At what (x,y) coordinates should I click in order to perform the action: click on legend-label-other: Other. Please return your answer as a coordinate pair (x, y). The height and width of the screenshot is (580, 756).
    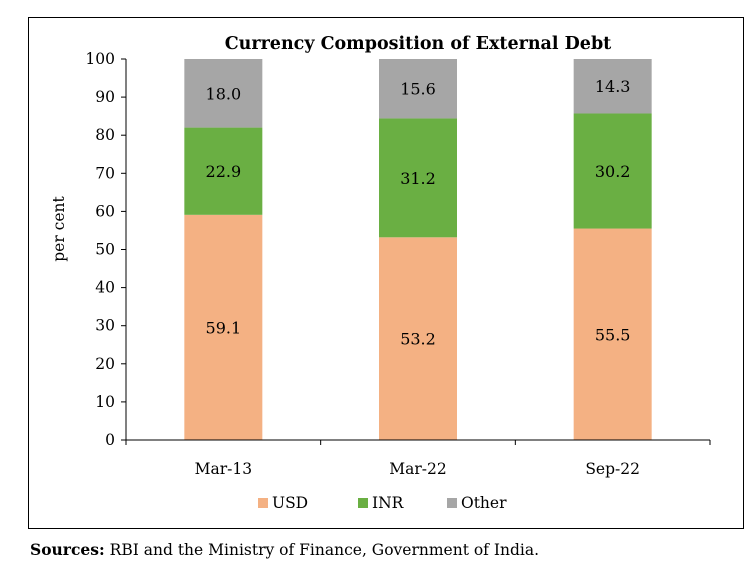
    Looking at the image, I should click on (484, 503).